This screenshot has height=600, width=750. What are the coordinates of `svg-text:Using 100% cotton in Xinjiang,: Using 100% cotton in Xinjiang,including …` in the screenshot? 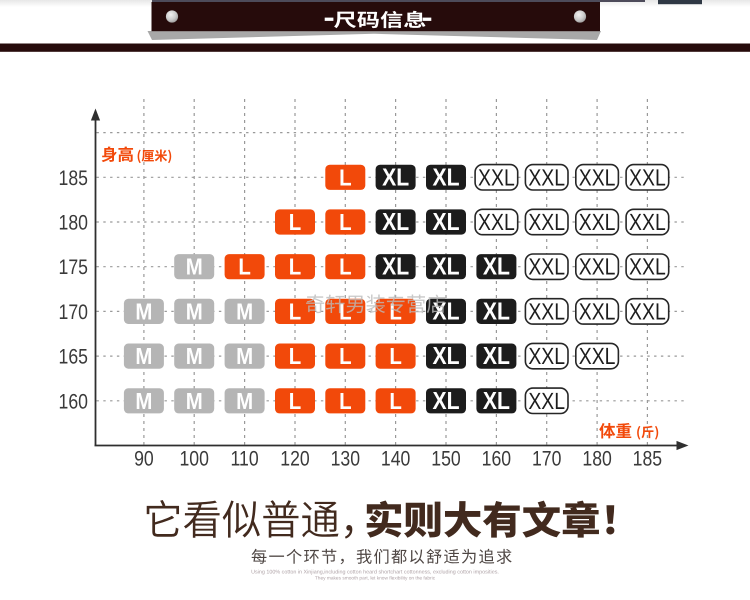 It's located at (375, 573).